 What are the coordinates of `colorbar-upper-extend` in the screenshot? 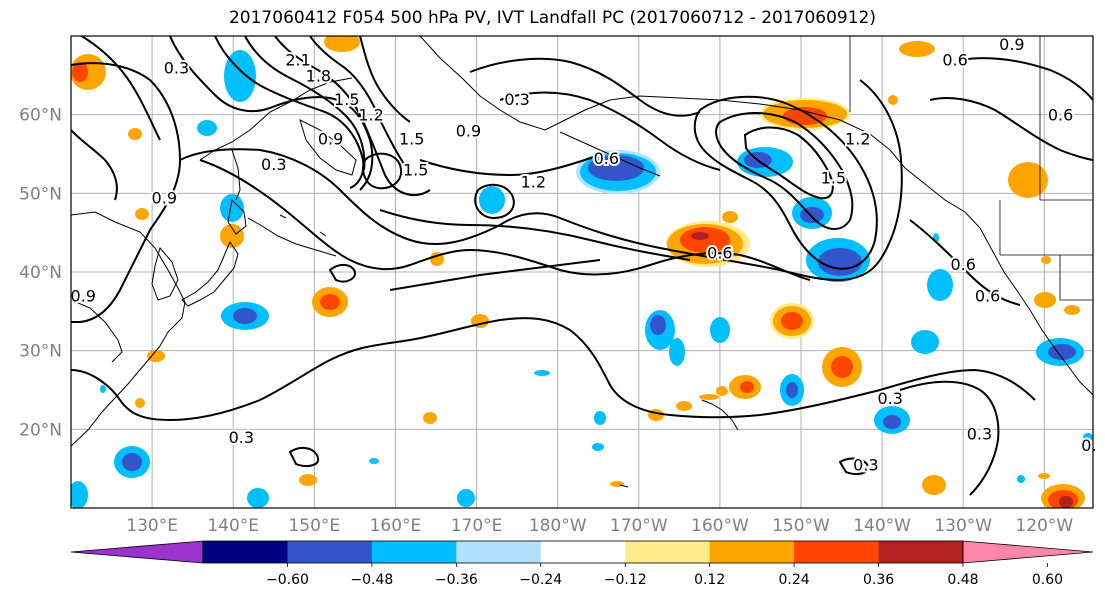 It's located at (1028, 552).